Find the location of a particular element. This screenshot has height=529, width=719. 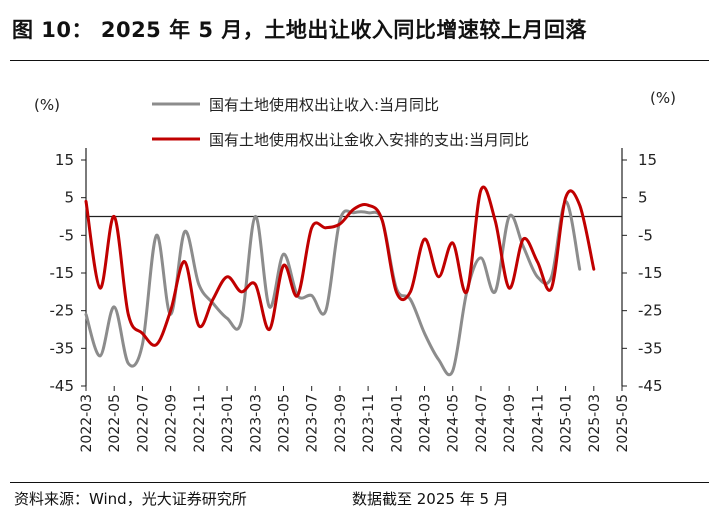

figure-title: 图 10： 2025 年 5 月，土地出让收入同比增速较上月回落 is located at coordinates (299, 30).